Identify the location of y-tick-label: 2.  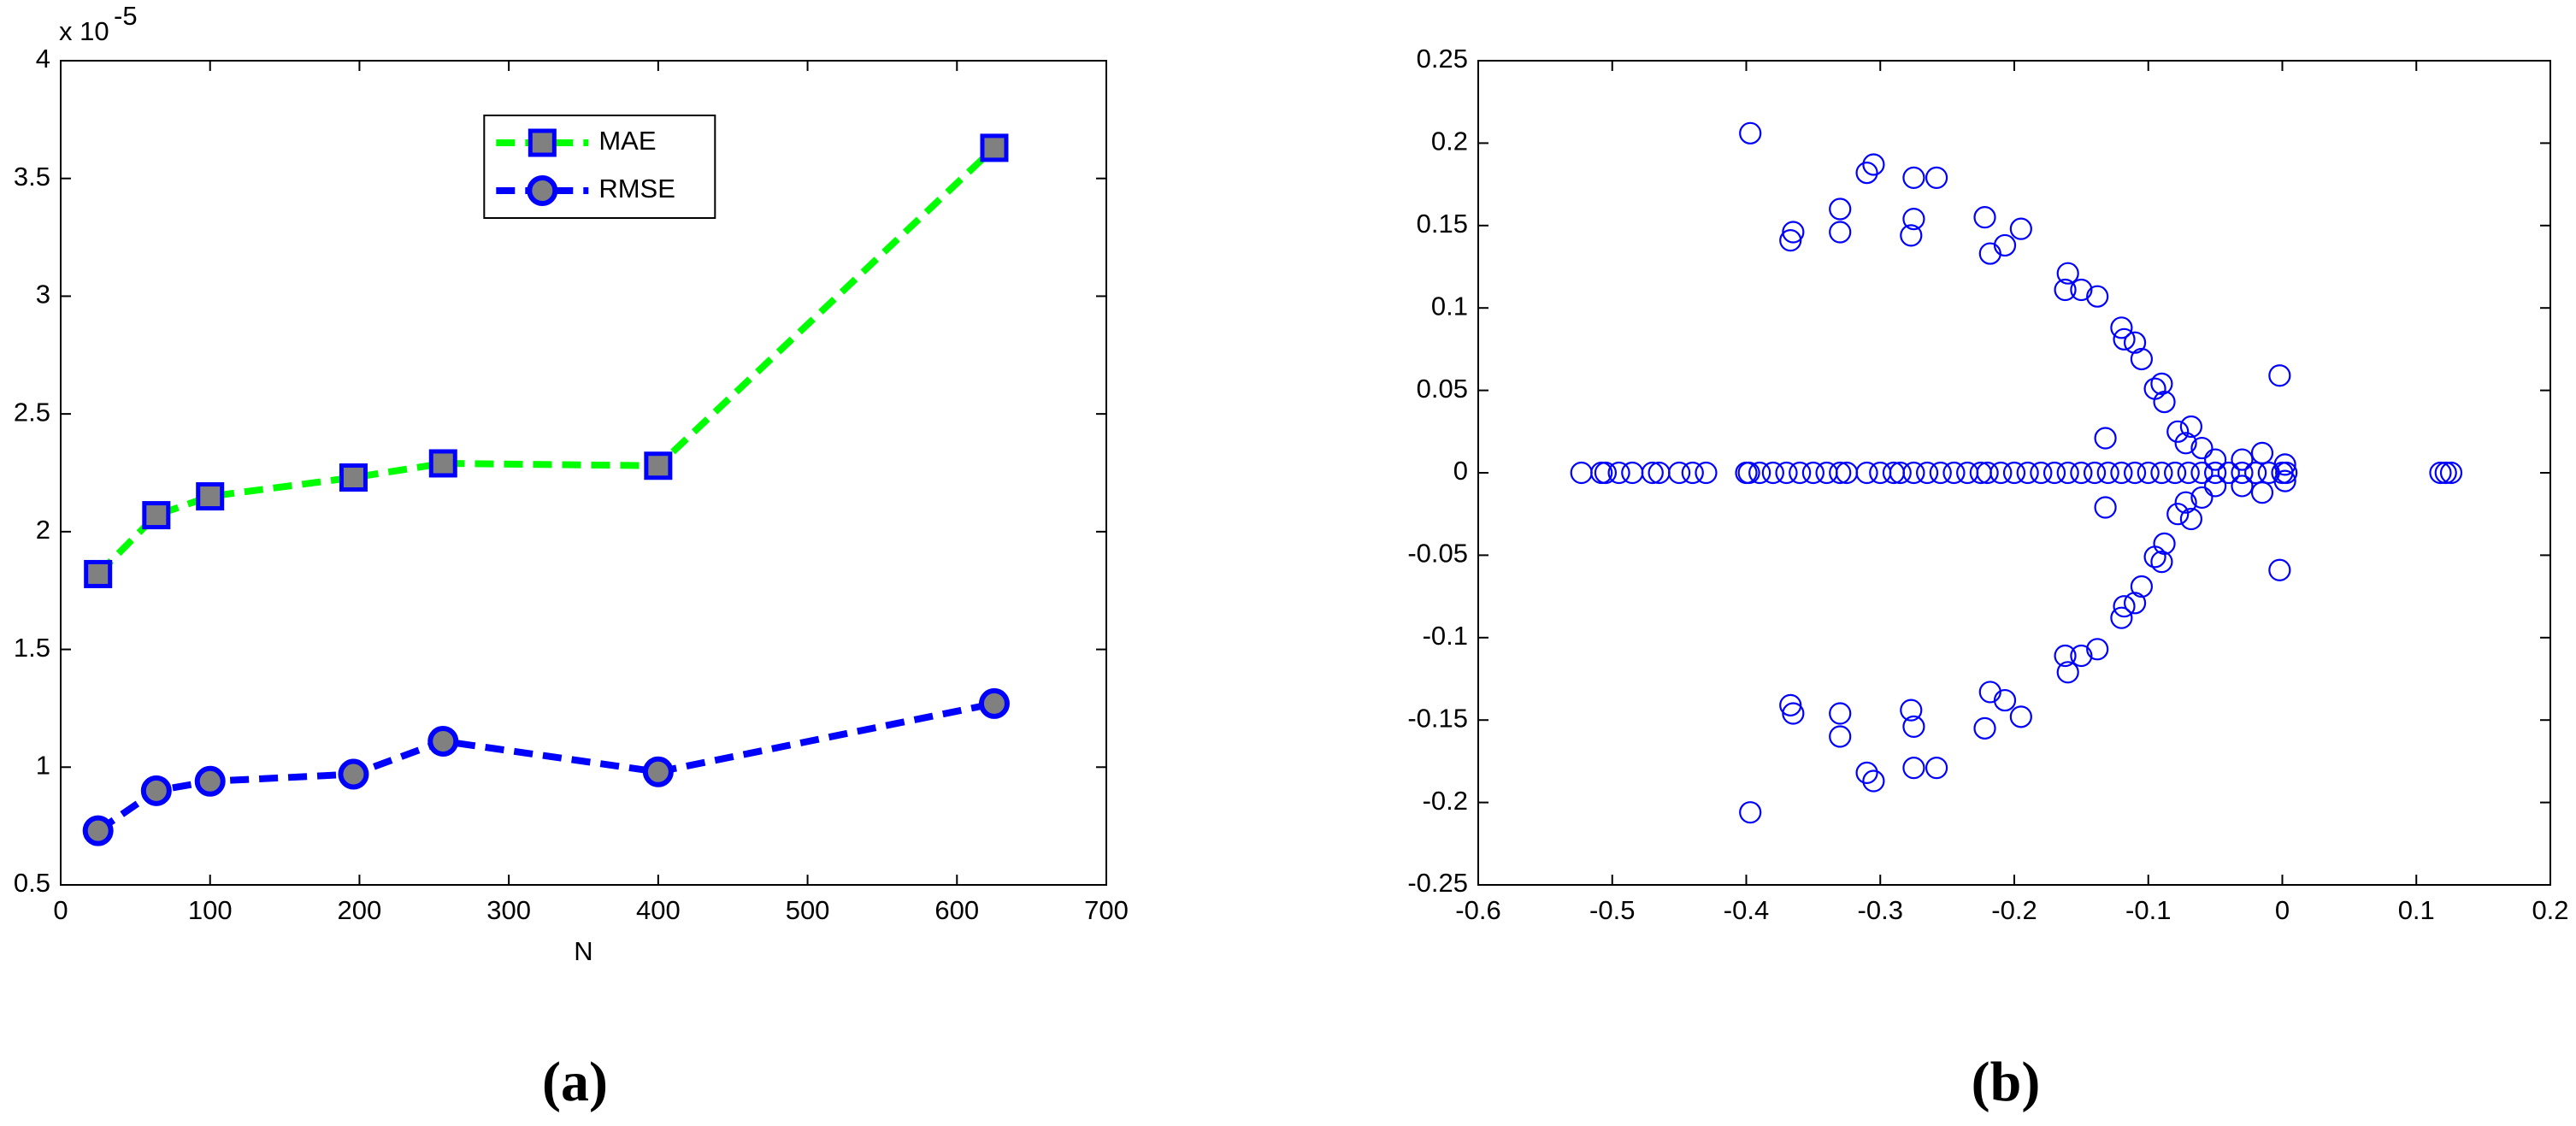
(43, 530).